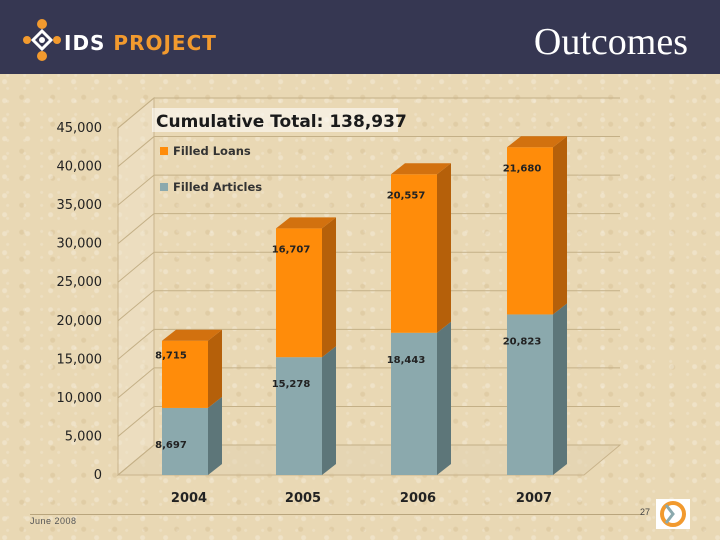  Describe the element at coordinates (522, 168) in the screenshot. I see `data-label: 21,680` at that location.